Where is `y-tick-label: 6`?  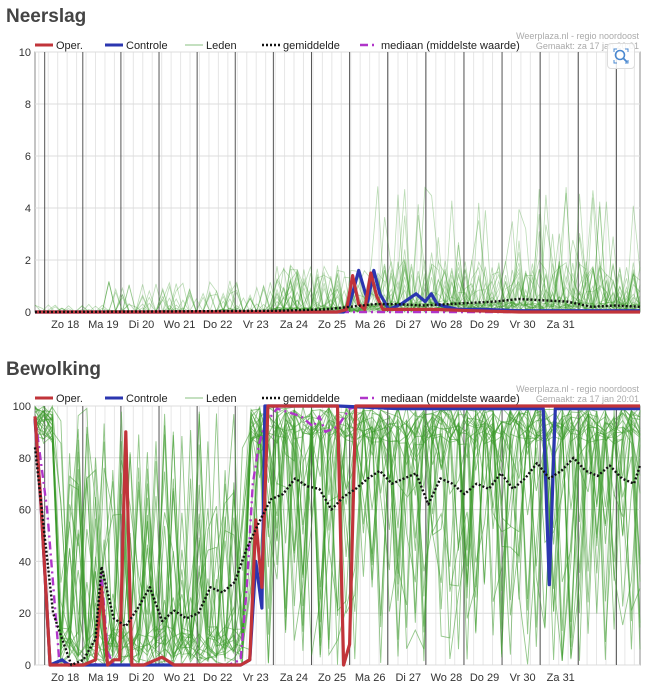 y-tick-label: 6 is located at coordinates (28, 157).